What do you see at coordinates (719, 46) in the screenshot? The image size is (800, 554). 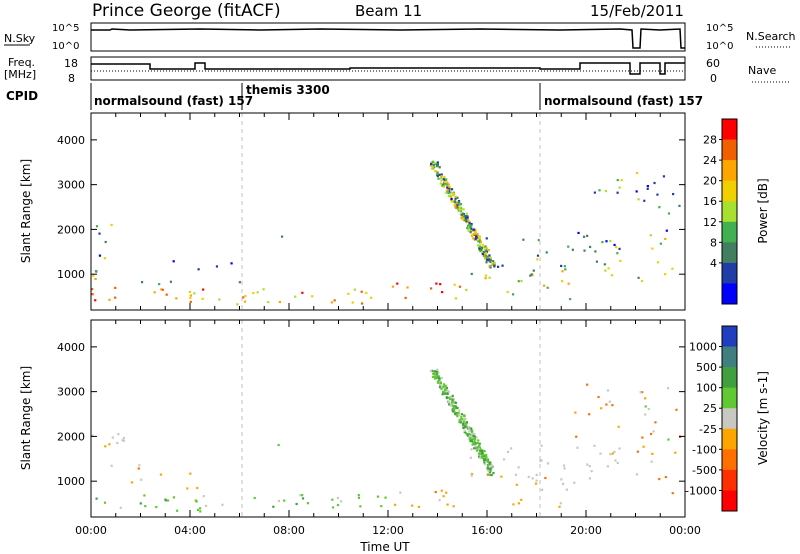 I see `nsearch-tick-bottom: 10^0` at bounding box center [719, 46].